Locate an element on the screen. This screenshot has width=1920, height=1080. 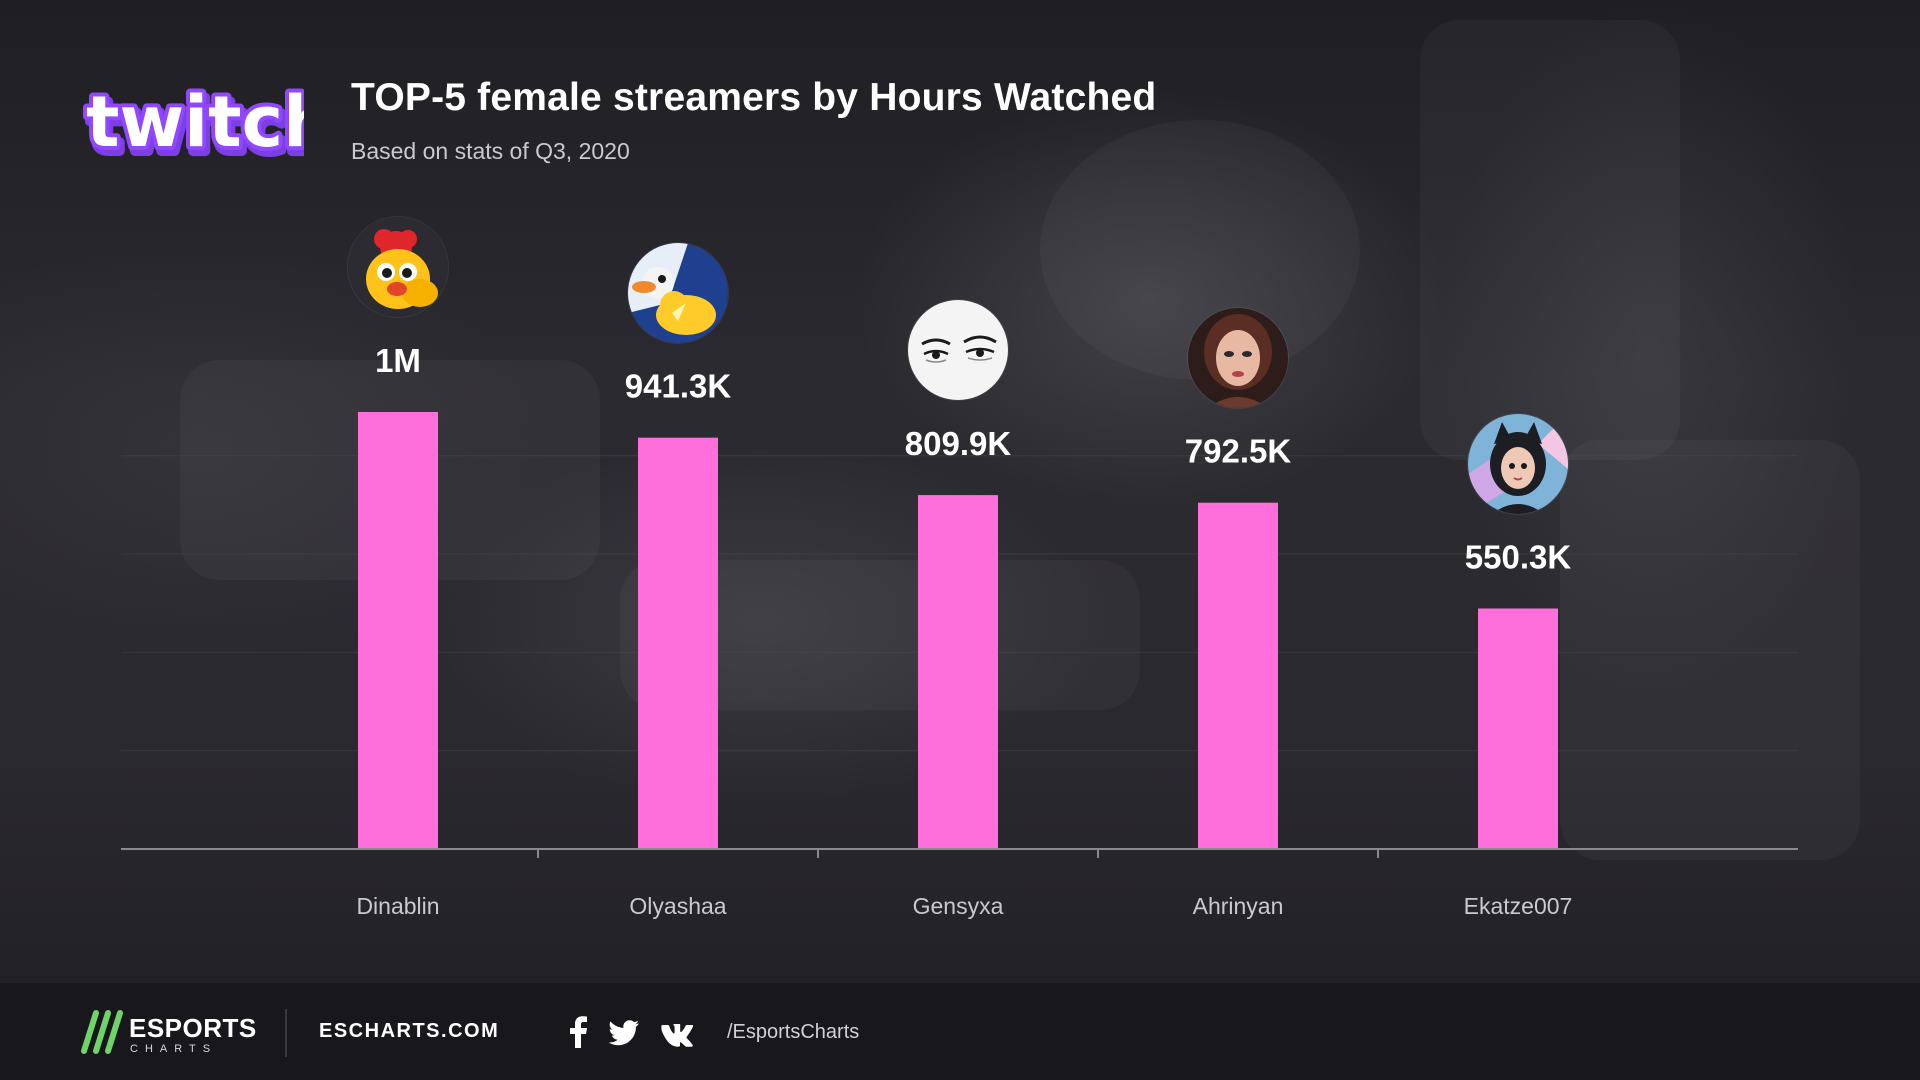
twitch-logo-text: twitch is located at coordinates (195, 121).